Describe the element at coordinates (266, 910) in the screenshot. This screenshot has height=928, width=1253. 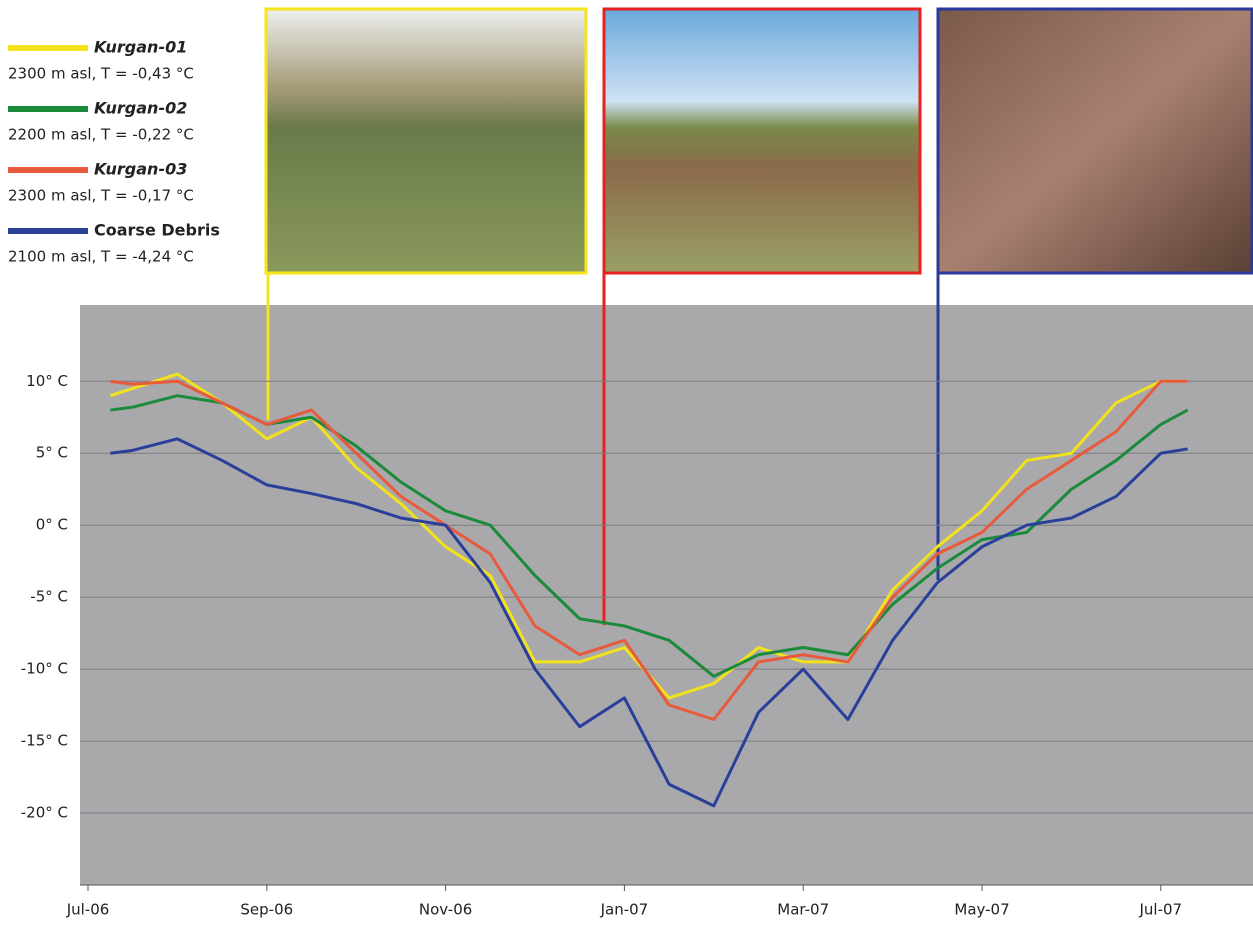
I see `x-tick-label: Sep-06` at that location.